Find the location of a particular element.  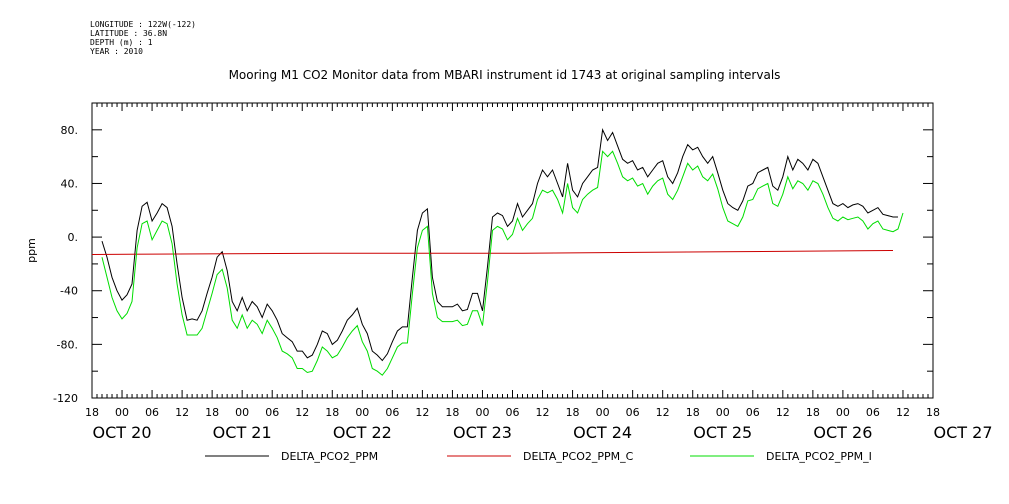

year-text: YEAR : 2010 is located at coordinates (116, 51).